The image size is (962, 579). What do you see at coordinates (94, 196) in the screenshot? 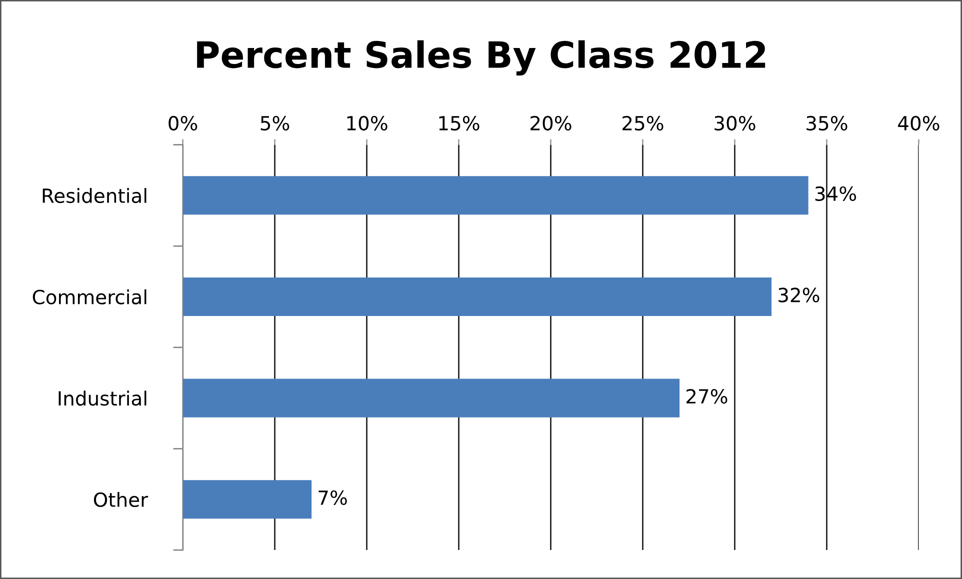
I see `y-tick-label: Residential` at bounding box center [94, 196].